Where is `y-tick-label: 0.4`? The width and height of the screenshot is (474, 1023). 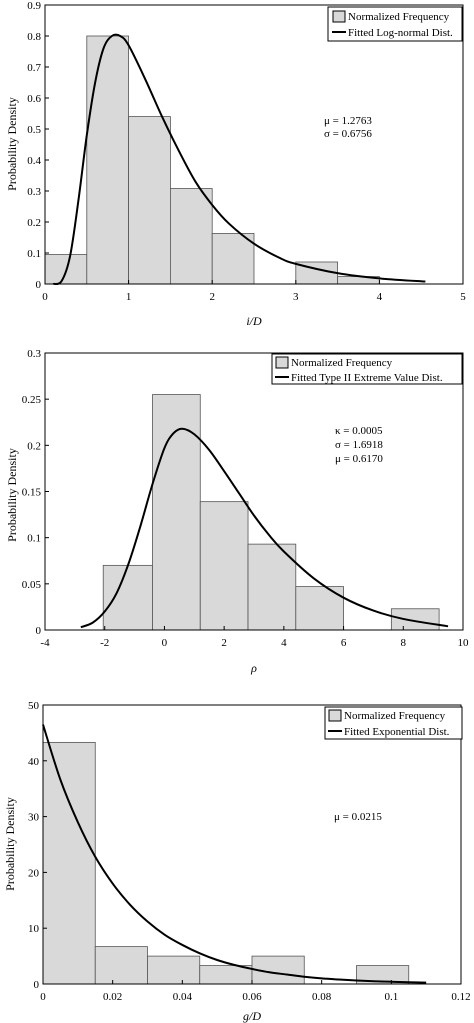
y-tick-label: 0.4 is located at coordinates (34, 161).